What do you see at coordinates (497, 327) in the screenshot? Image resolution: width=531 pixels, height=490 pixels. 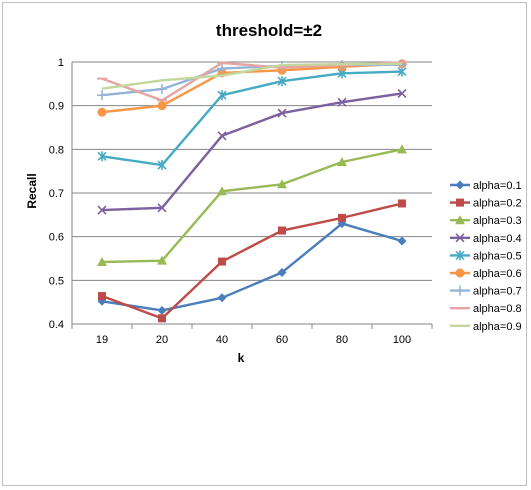 I see `legend-label: alpha=0.9` at bounding box center [497, 327].